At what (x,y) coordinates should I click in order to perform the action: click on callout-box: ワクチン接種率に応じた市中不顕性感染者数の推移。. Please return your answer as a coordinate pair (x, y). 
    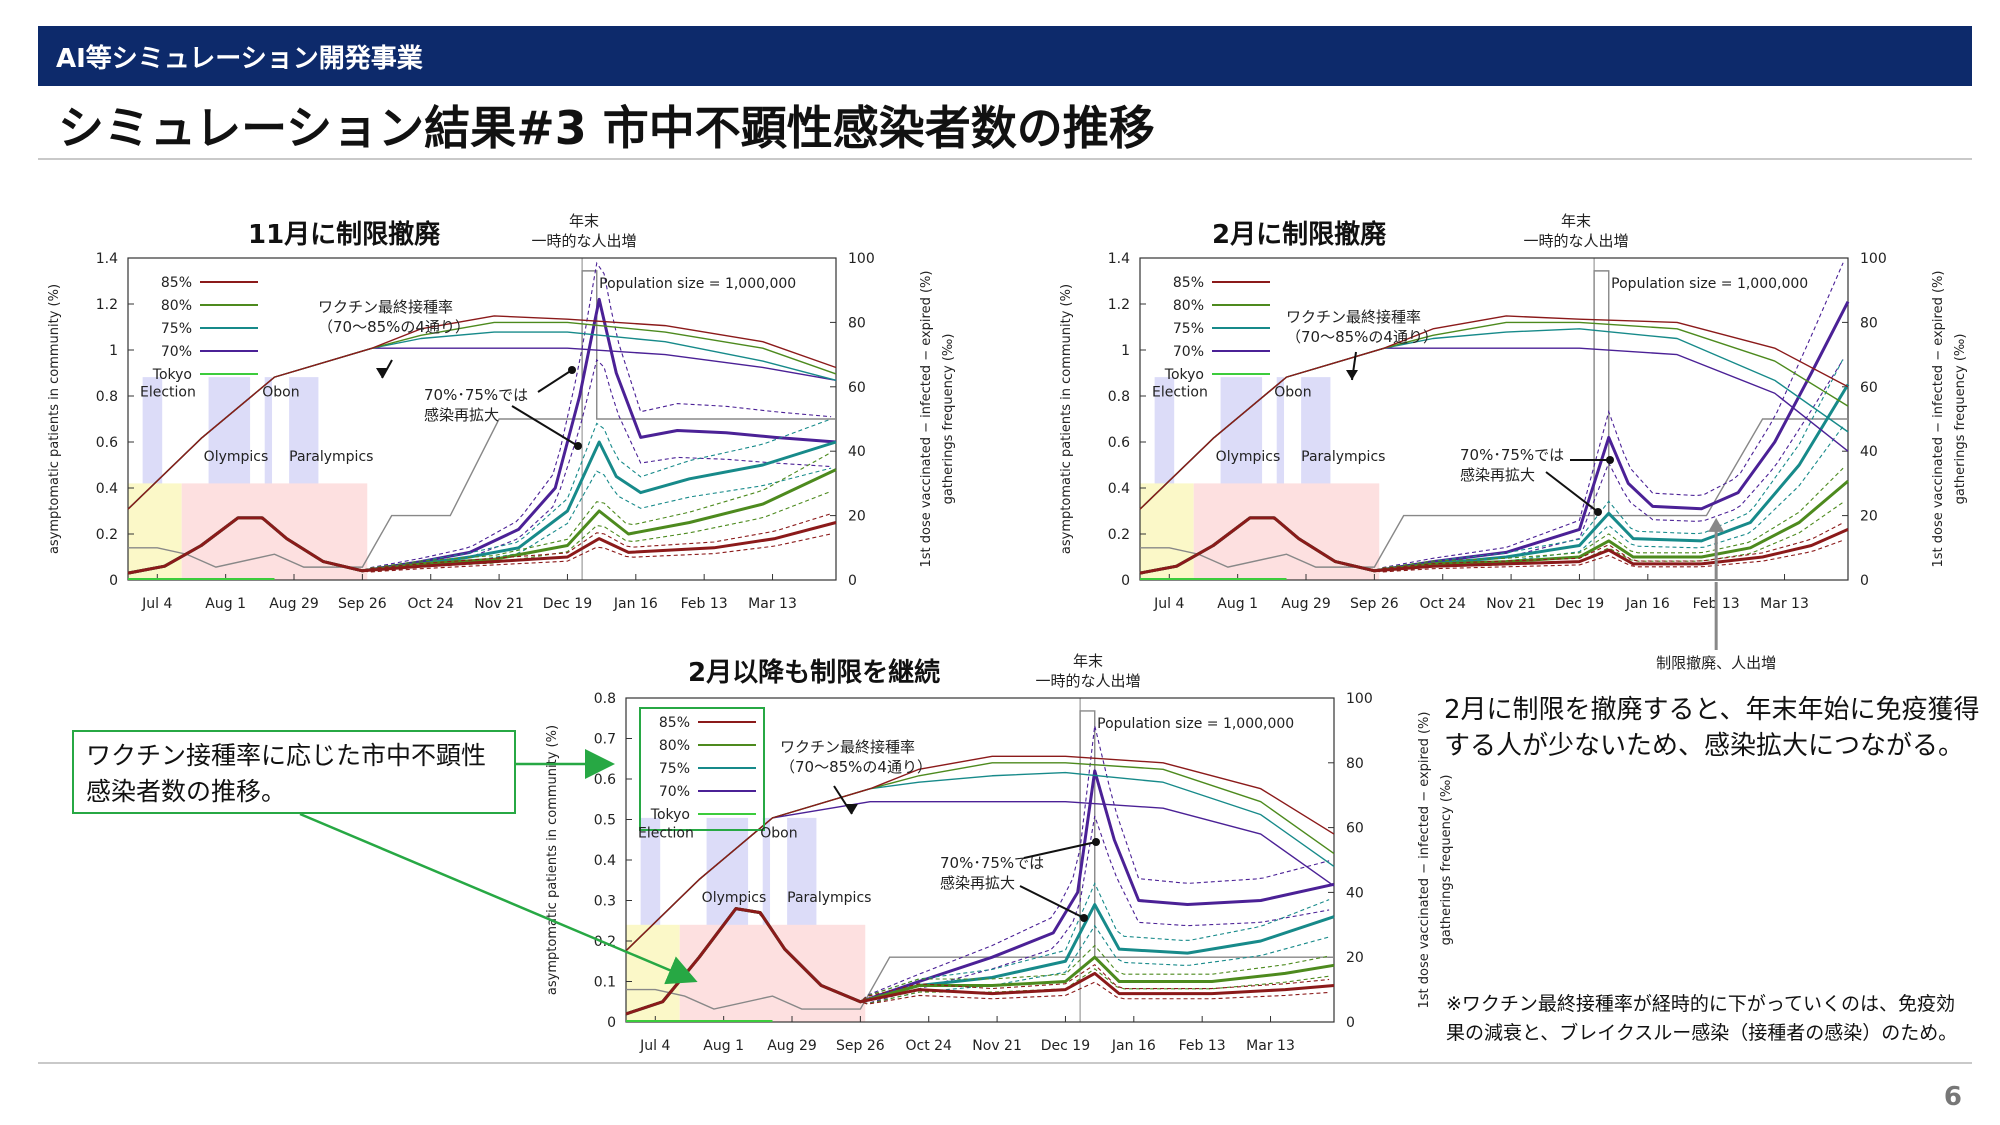
    Looking at the image, I should click on (294, 772).